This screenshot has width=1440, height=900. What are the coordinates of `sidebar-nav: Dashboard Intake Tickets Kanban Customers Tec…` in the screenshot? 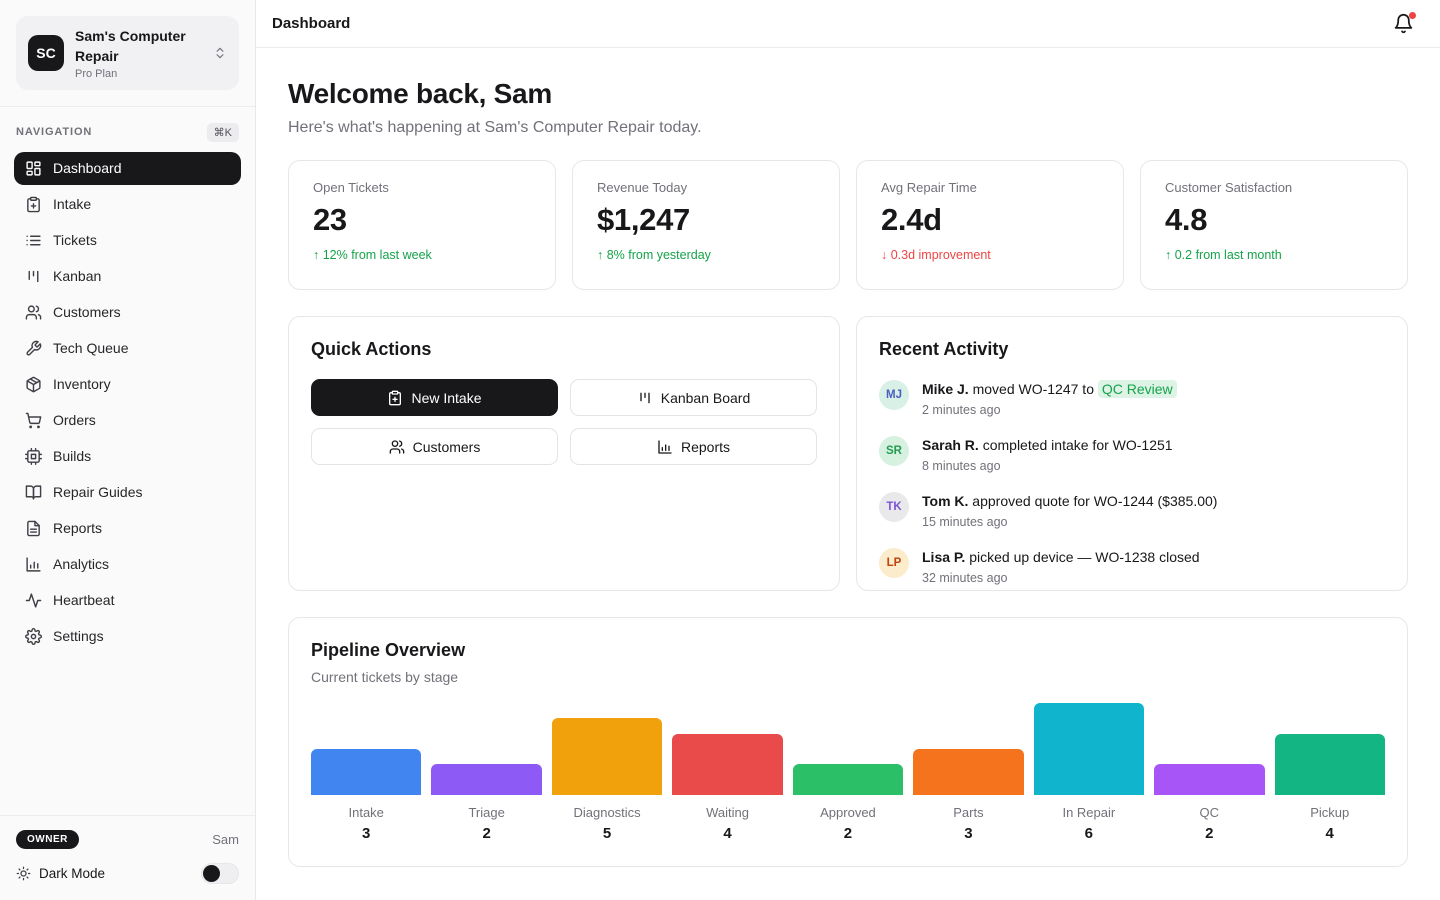 It's located at (127, 403).